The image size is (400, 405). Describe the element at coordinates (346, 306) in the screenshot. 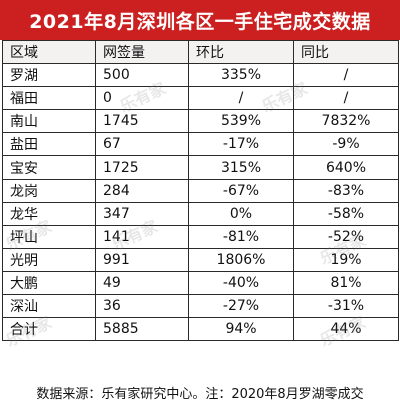

I see `yoy-cell: -31%` at that location.